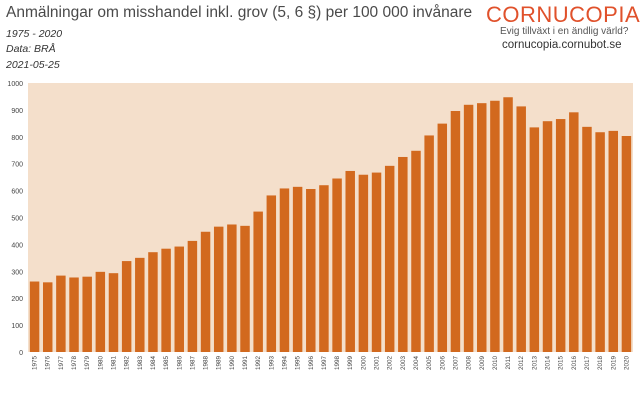 This screenshot has height=401, width=640. What do you see at coordinates (311, 363) in the screenshot?
I see `x-tick-label: 1996` at bounding box center [311, 363].